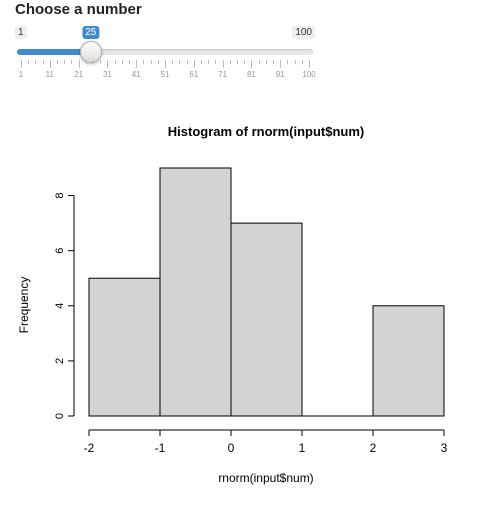  I want to click on x-tick-label: 3, so click(444, 448).